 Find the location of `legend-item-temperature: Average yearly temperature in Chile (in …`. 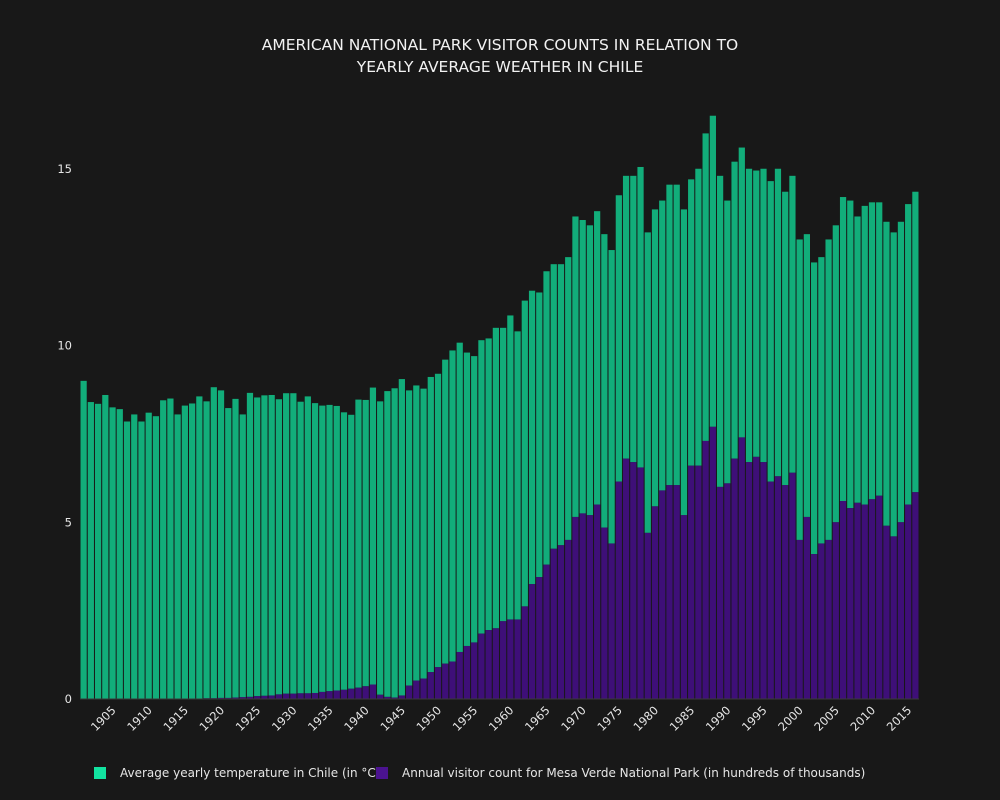

legend-item-temperature: Average yearly temperature in Chile (in … is located at coordinates (237, 773).